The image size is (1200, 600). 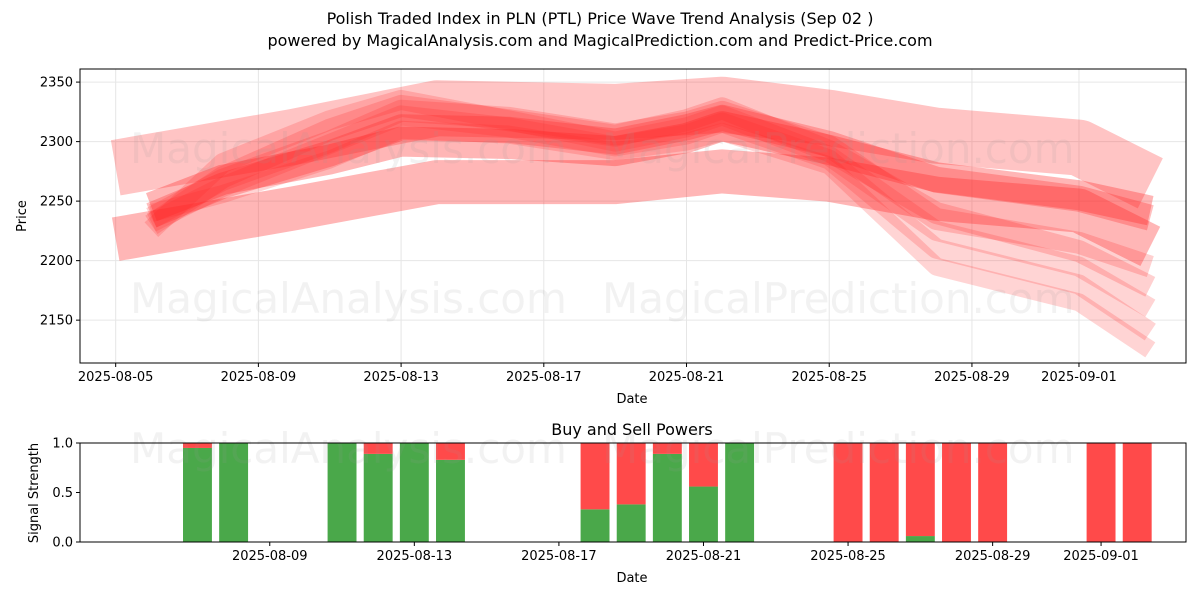 What do you see at coordinates (62, 444) in the screenshot?
I see `bottom-y-tick-label: 1.0` at bounding box center [62, 444].